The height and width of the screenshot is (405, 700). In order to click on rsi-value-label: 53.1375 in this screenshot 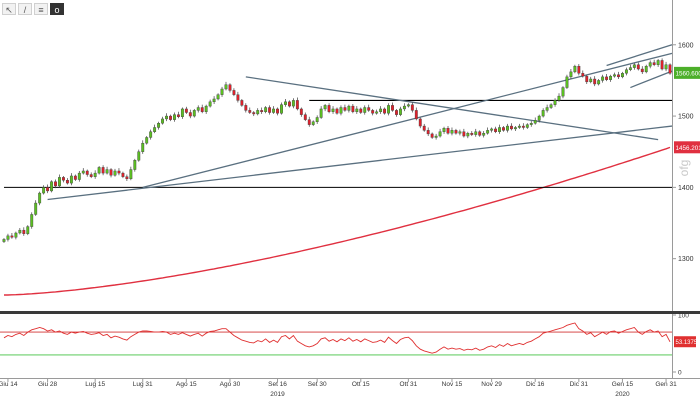, I will do `click(687, 343)`.